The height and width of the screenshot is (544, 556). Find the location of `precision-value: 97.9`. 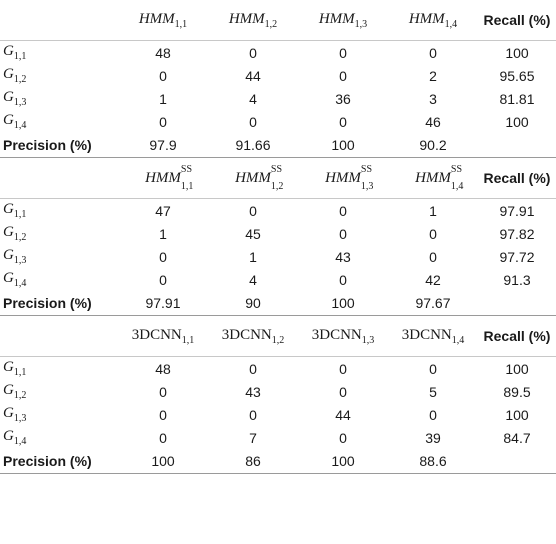

precision-value: 97.9 is located at coordinates (163, 145).